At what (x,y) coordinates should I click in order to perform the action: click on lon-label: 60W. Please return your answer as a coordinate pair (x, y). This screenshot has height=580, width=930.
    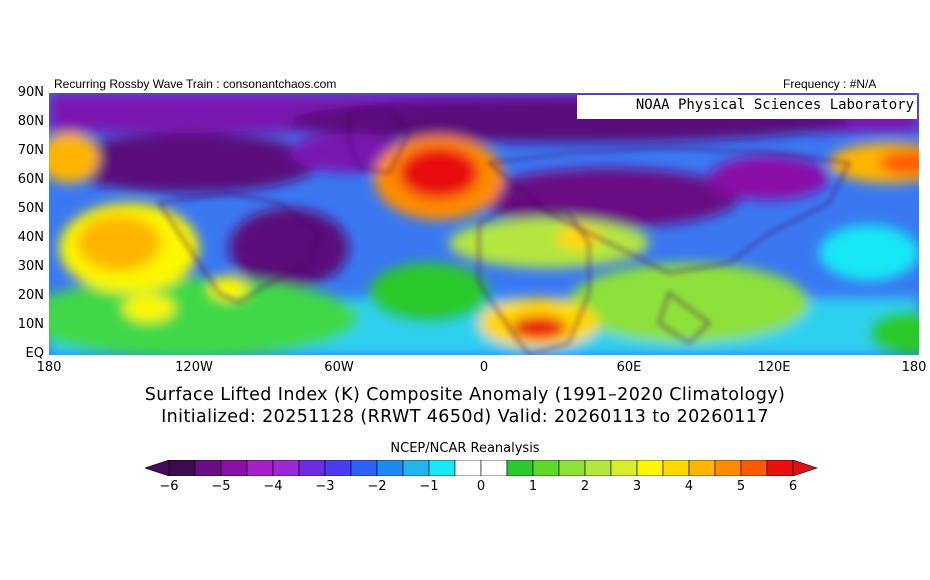
    Looking at the image, I should click on (339, 367).